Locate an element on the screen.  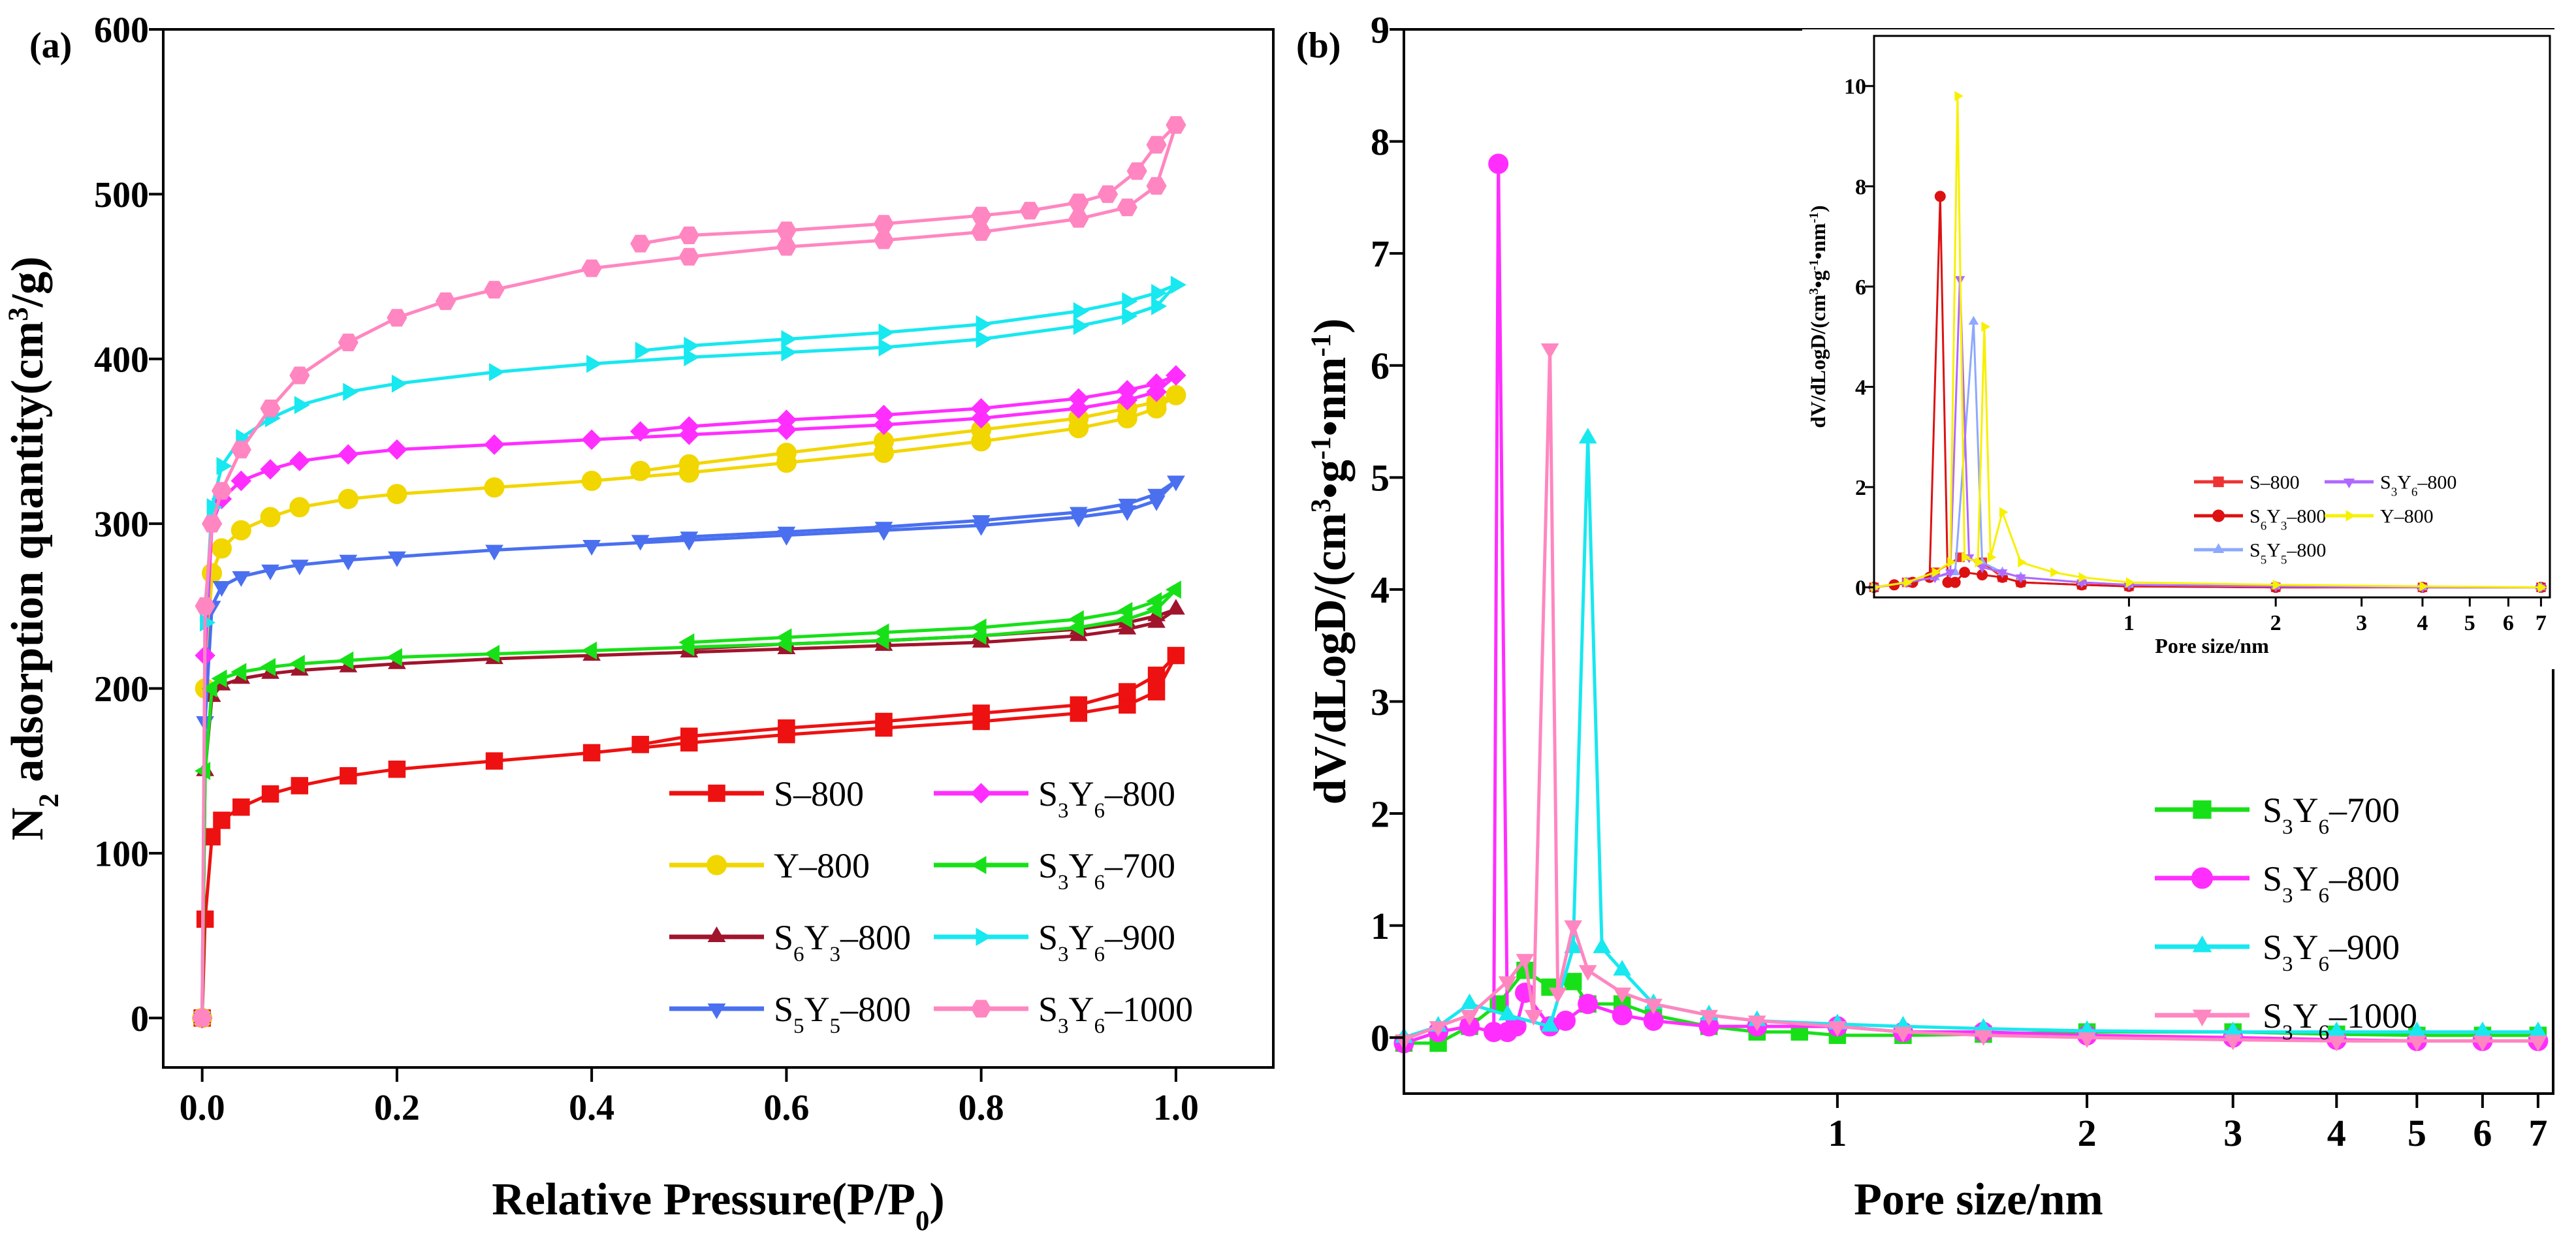
x-tick-label: 2 is located at coordinates (2276, 623).